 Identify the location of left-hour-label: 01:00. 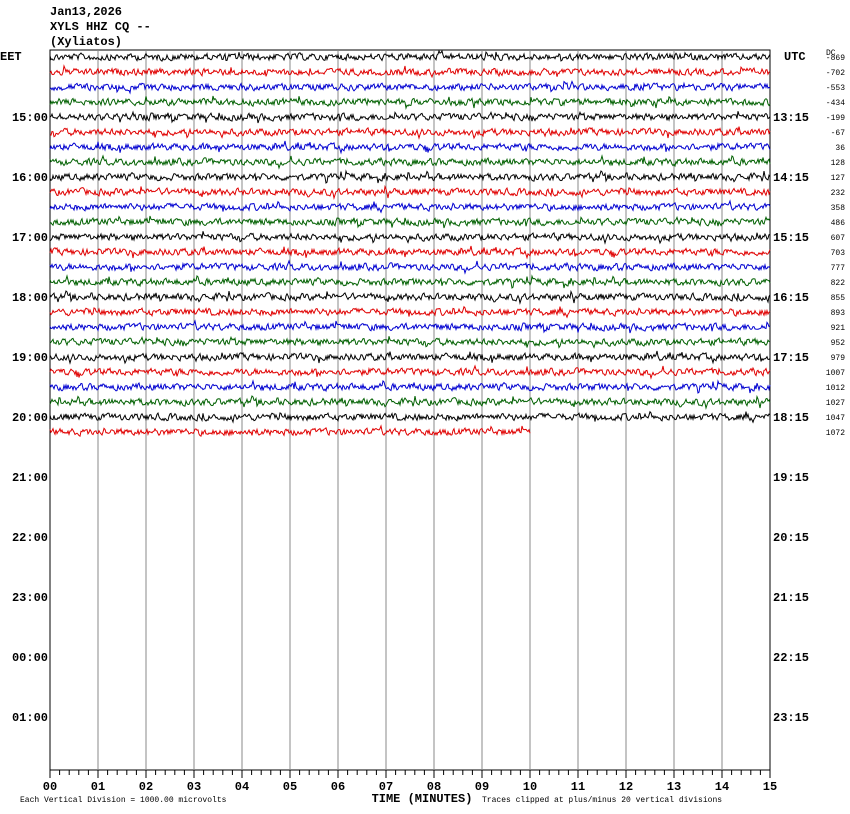
(30, 718).